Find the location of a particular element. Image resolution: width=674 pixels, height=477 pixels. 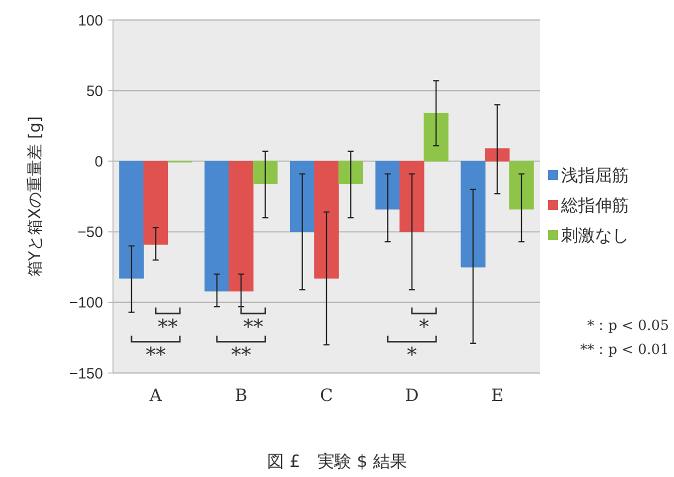

text: **：p < 0.01 is located at coordinates (624, 350).